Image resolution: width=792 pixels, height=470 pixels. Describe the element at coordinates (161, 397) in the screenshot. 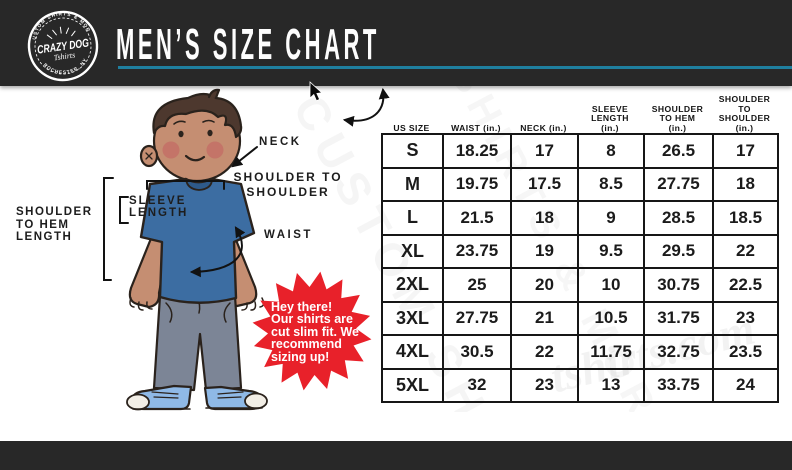

I see `figure-left-shoe` at that location.